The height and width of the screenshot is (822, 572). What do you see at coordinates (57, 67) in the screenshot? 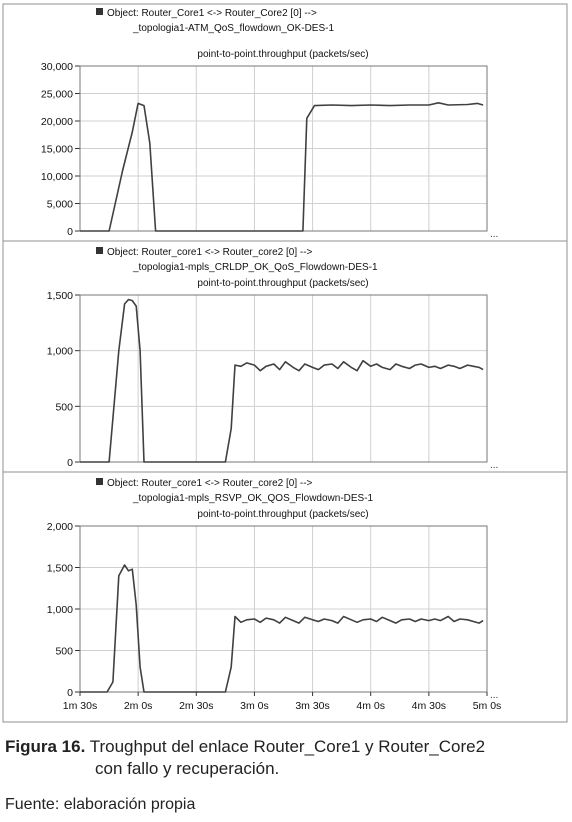
I see `panel-1-ytick-label: 30,000` at bounding box center [57, 67].